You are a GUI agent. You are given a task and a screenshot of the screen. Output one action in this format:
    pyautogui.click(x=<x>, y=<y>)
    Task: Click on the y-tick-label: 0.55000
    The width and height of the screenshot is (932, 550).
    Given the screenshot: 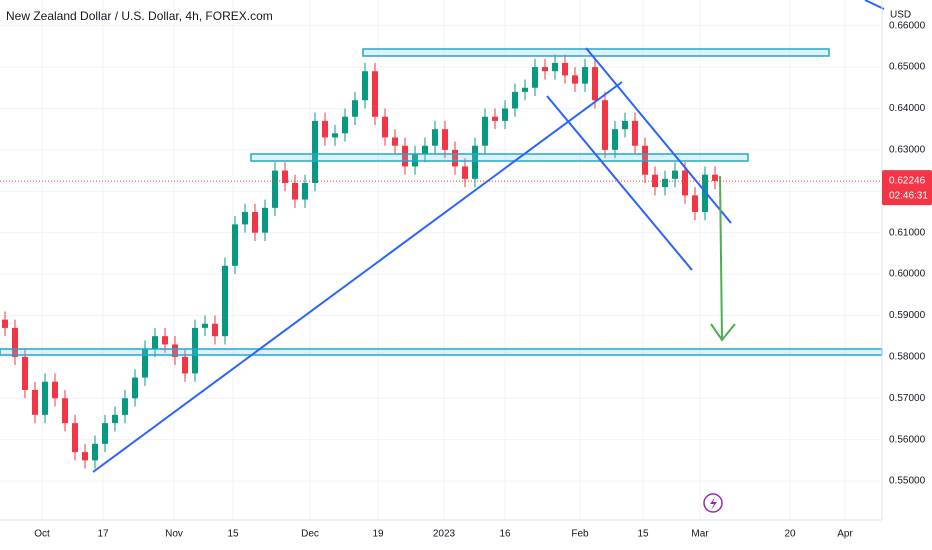 What is the action you would take?
    pyautogui.click(x=907, y=481)
    